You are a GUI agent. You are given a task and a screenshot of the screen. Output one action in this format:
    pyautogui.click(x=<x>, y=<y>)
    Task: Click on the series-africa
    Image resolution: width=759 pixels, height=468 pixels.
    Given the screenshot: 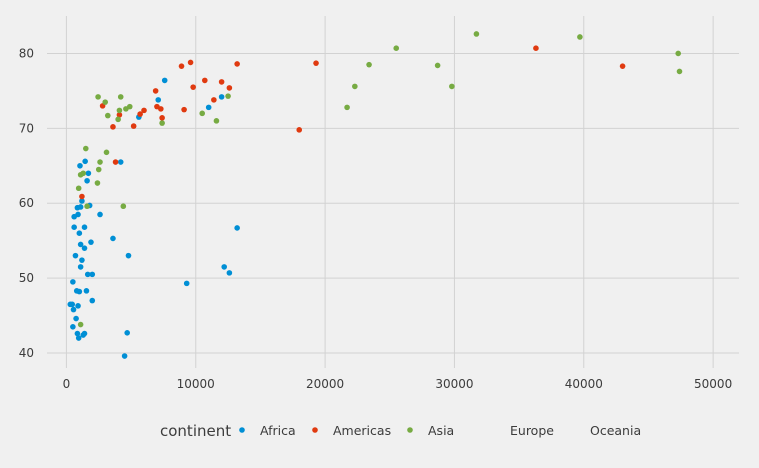 What is the action you would take?
    pyautogui.click(x=153, y=218)
    